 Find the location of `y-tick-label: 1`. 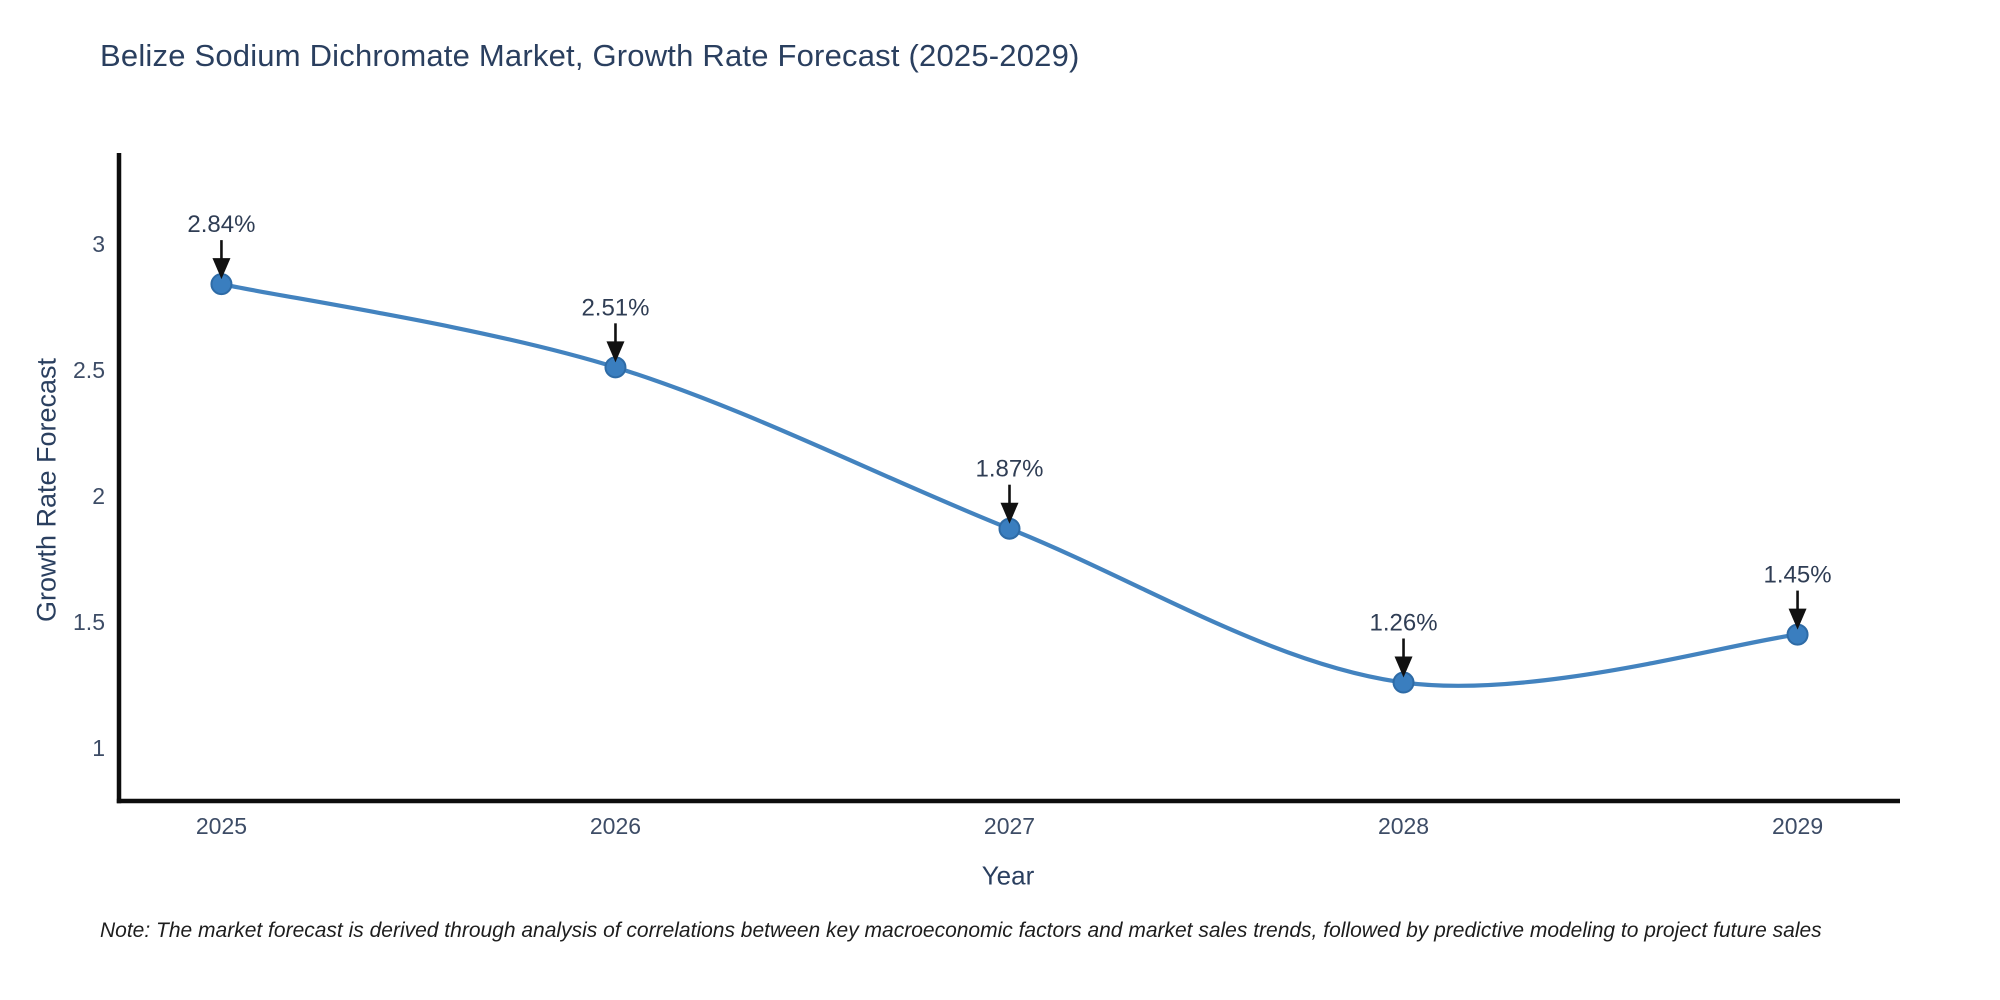

y-tick-label: 1 is located at coordinates (98, 748).